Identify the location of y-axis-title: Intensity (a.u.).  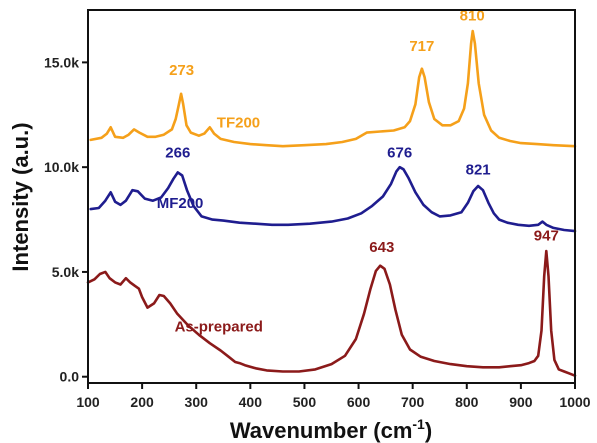
(20, 196).